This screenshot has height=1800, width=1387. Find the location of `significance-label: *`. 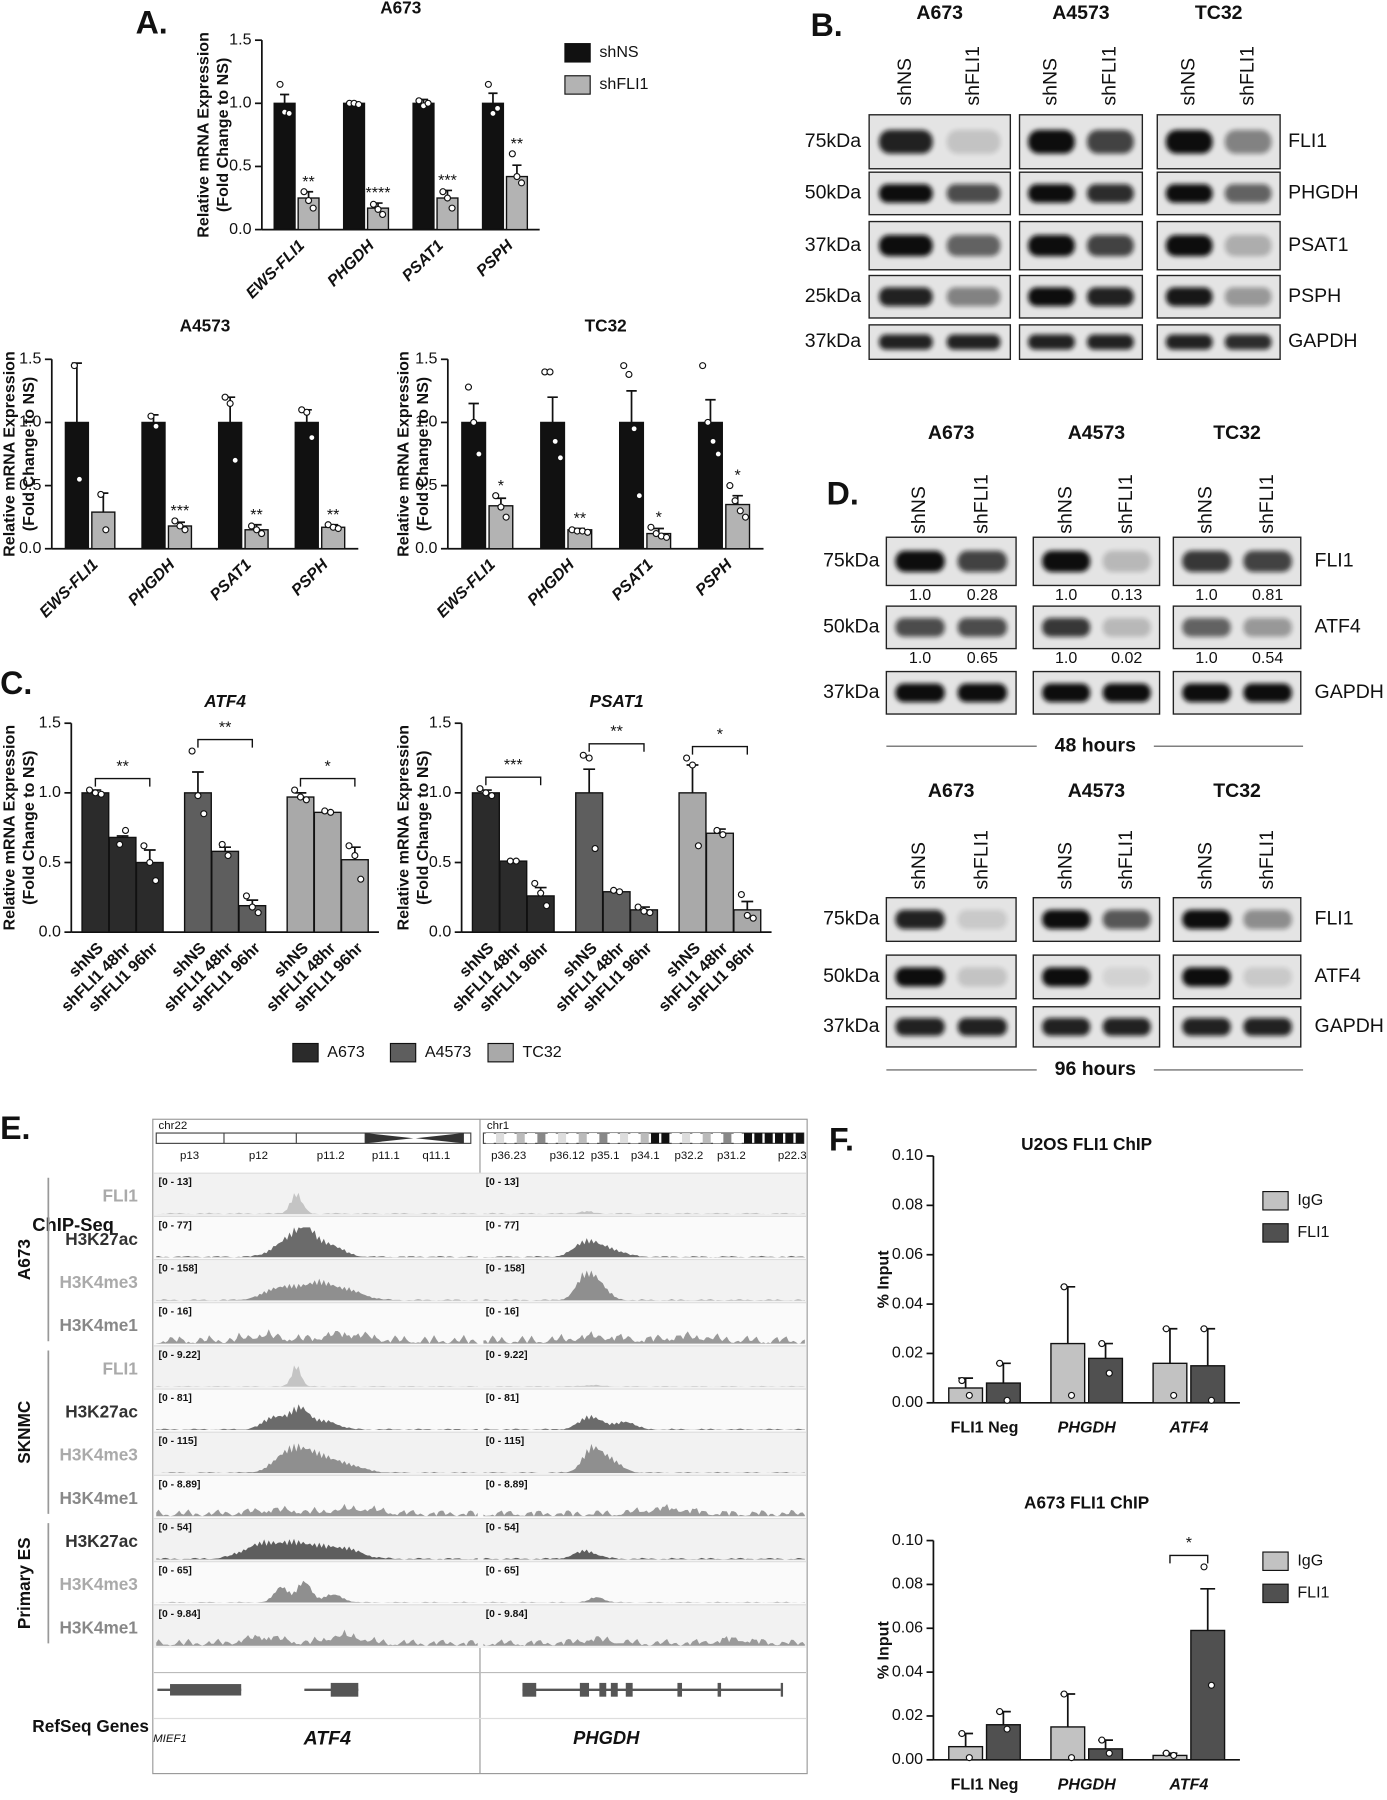

significance-label: * is located at coordinates (1189, 1543).